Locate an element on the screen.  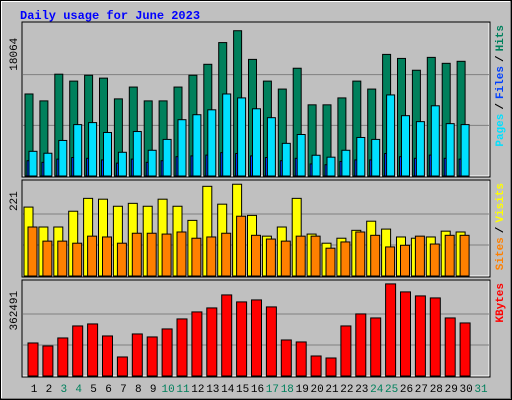
x-tick-label: 20 is located at coordinates (316, 390).